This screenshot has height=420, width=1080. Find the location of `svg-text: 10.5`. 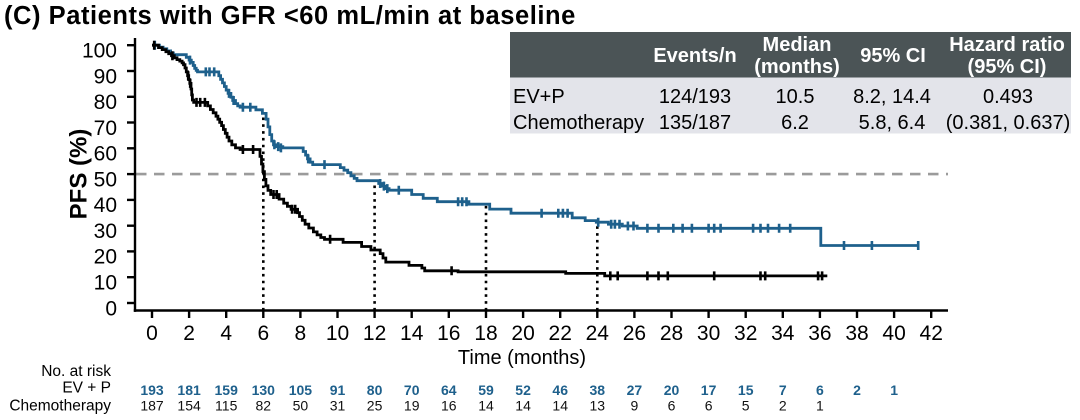

svg-text: 10.5 is located at coordinates (795, 97).